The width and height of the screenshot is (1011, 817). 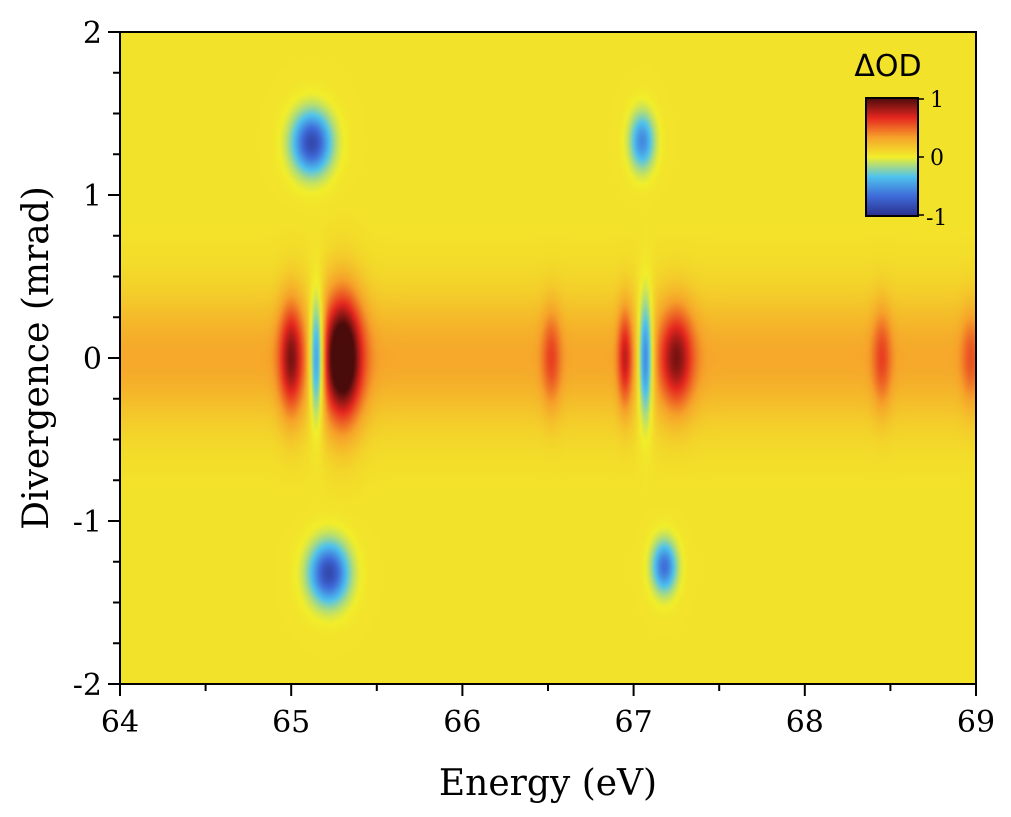 I want to click on x-axis-ticks: 64 65 66 67 68 69, so click(x=548, y=712).